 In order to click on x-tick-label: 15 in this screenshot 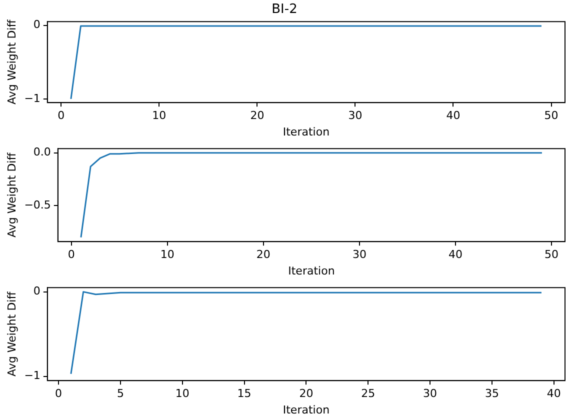, I will do `click(244, 393)`.